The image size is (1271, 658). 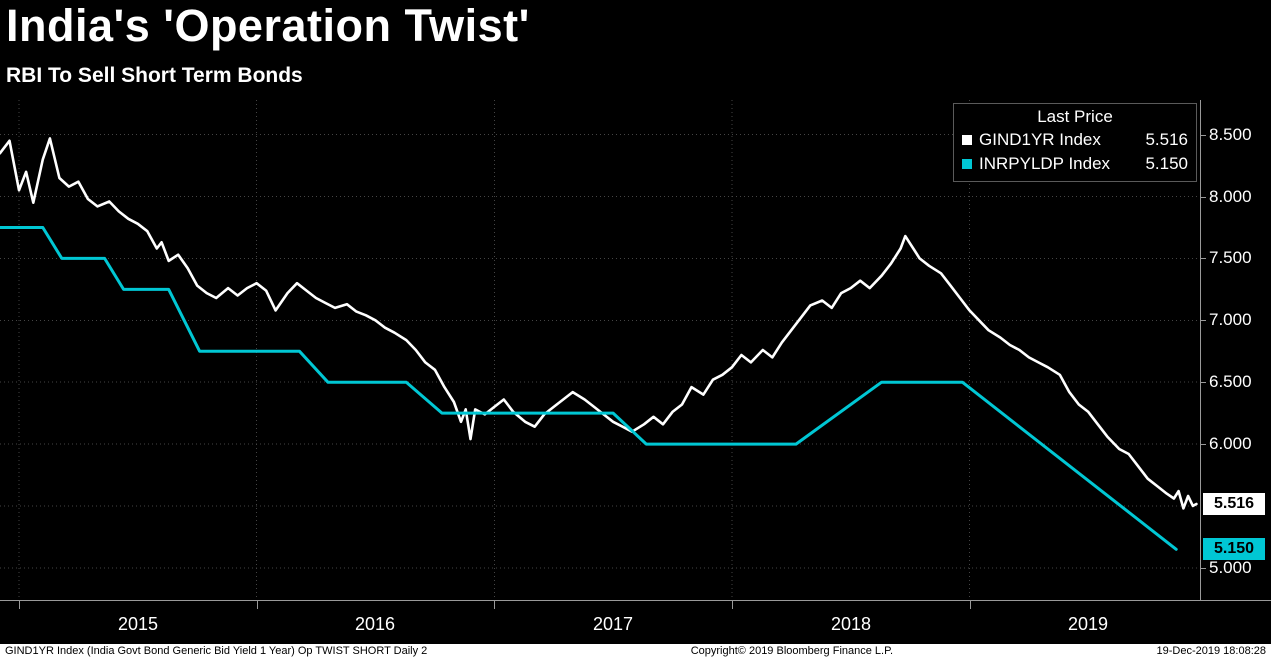 I want to click on series-swatch-gind1yr, so click(x=967, y=140).